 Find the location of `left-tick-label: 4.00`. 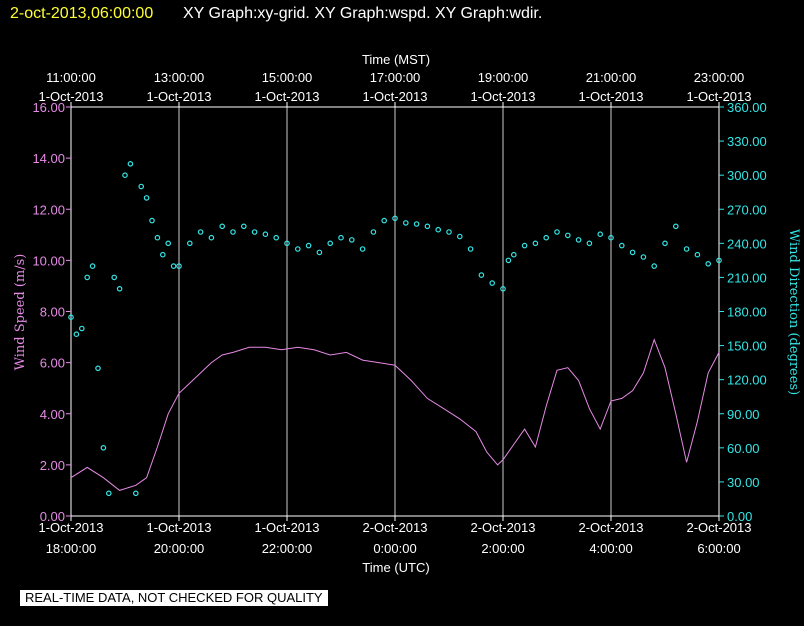

left-tick-label: 4.00 is located at coordinates (52, 414).